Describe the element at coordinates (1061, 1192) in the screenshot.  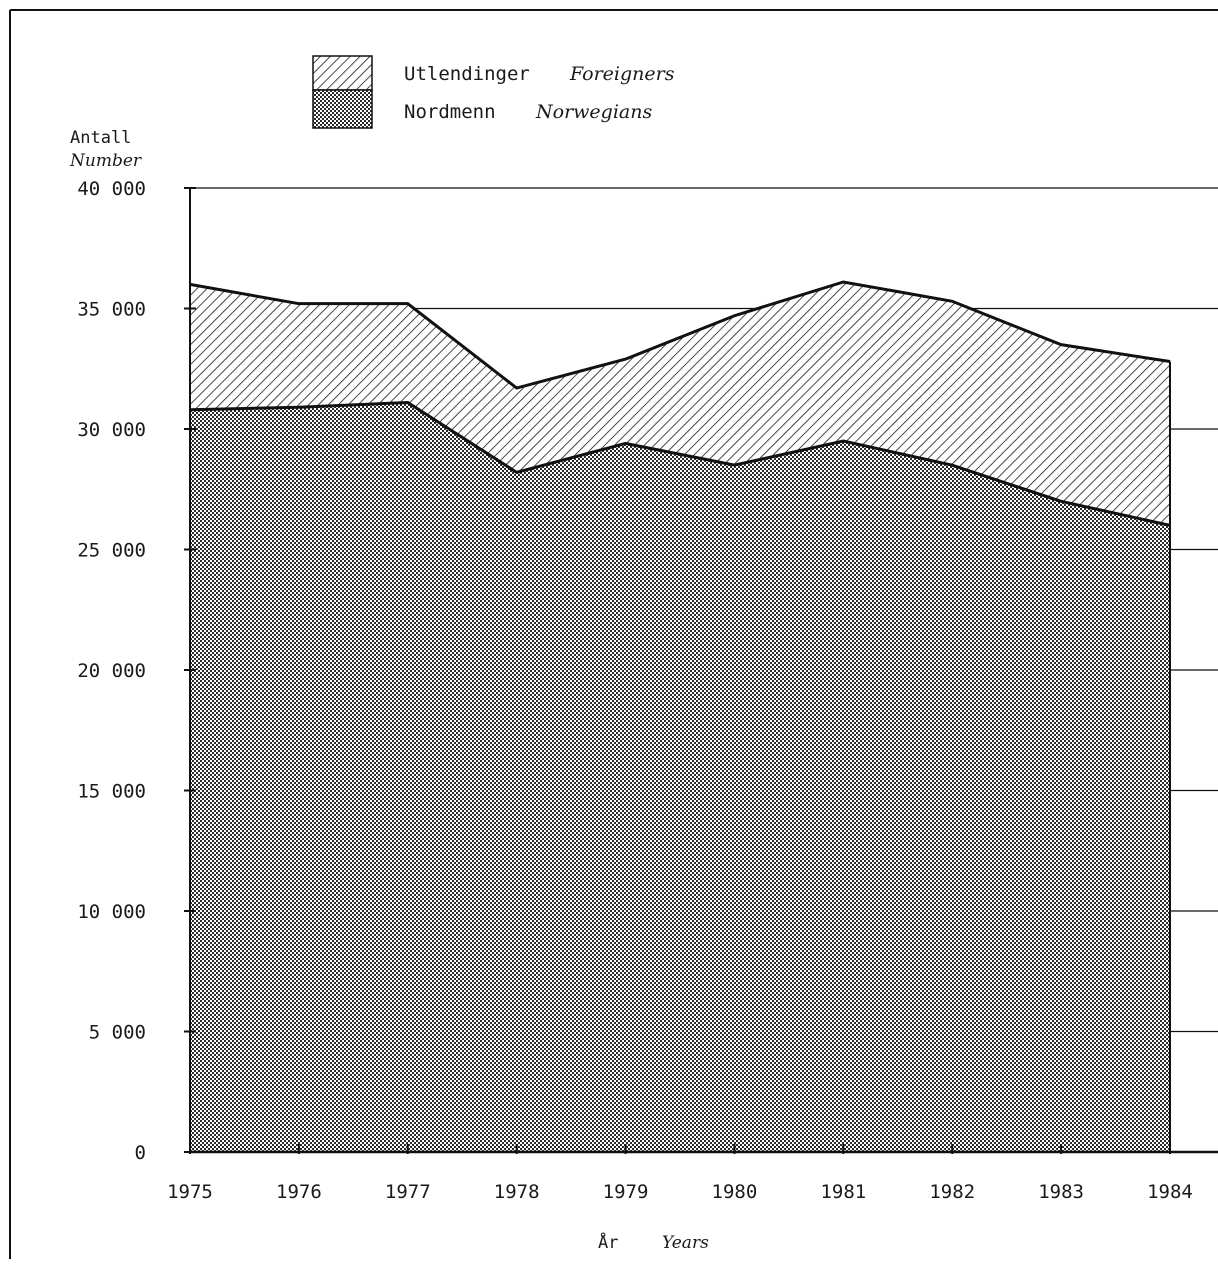
I see `x-tick-label: 1983` at that location.